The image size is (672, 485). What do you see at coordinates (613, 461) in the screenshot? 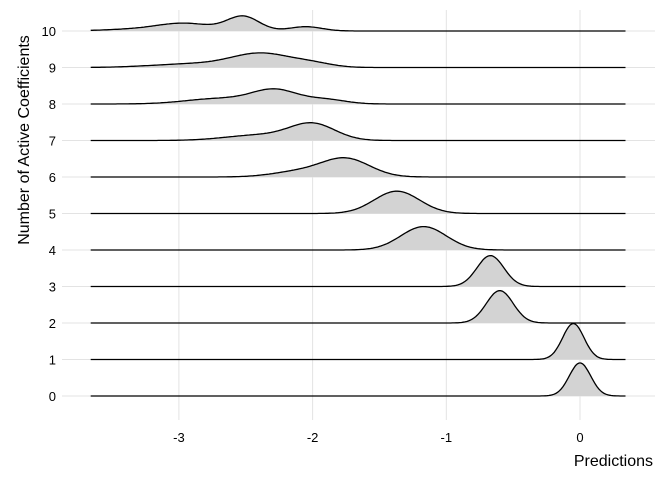
I see `x-axis-label: Predictions` at bounding box center [613, 461].